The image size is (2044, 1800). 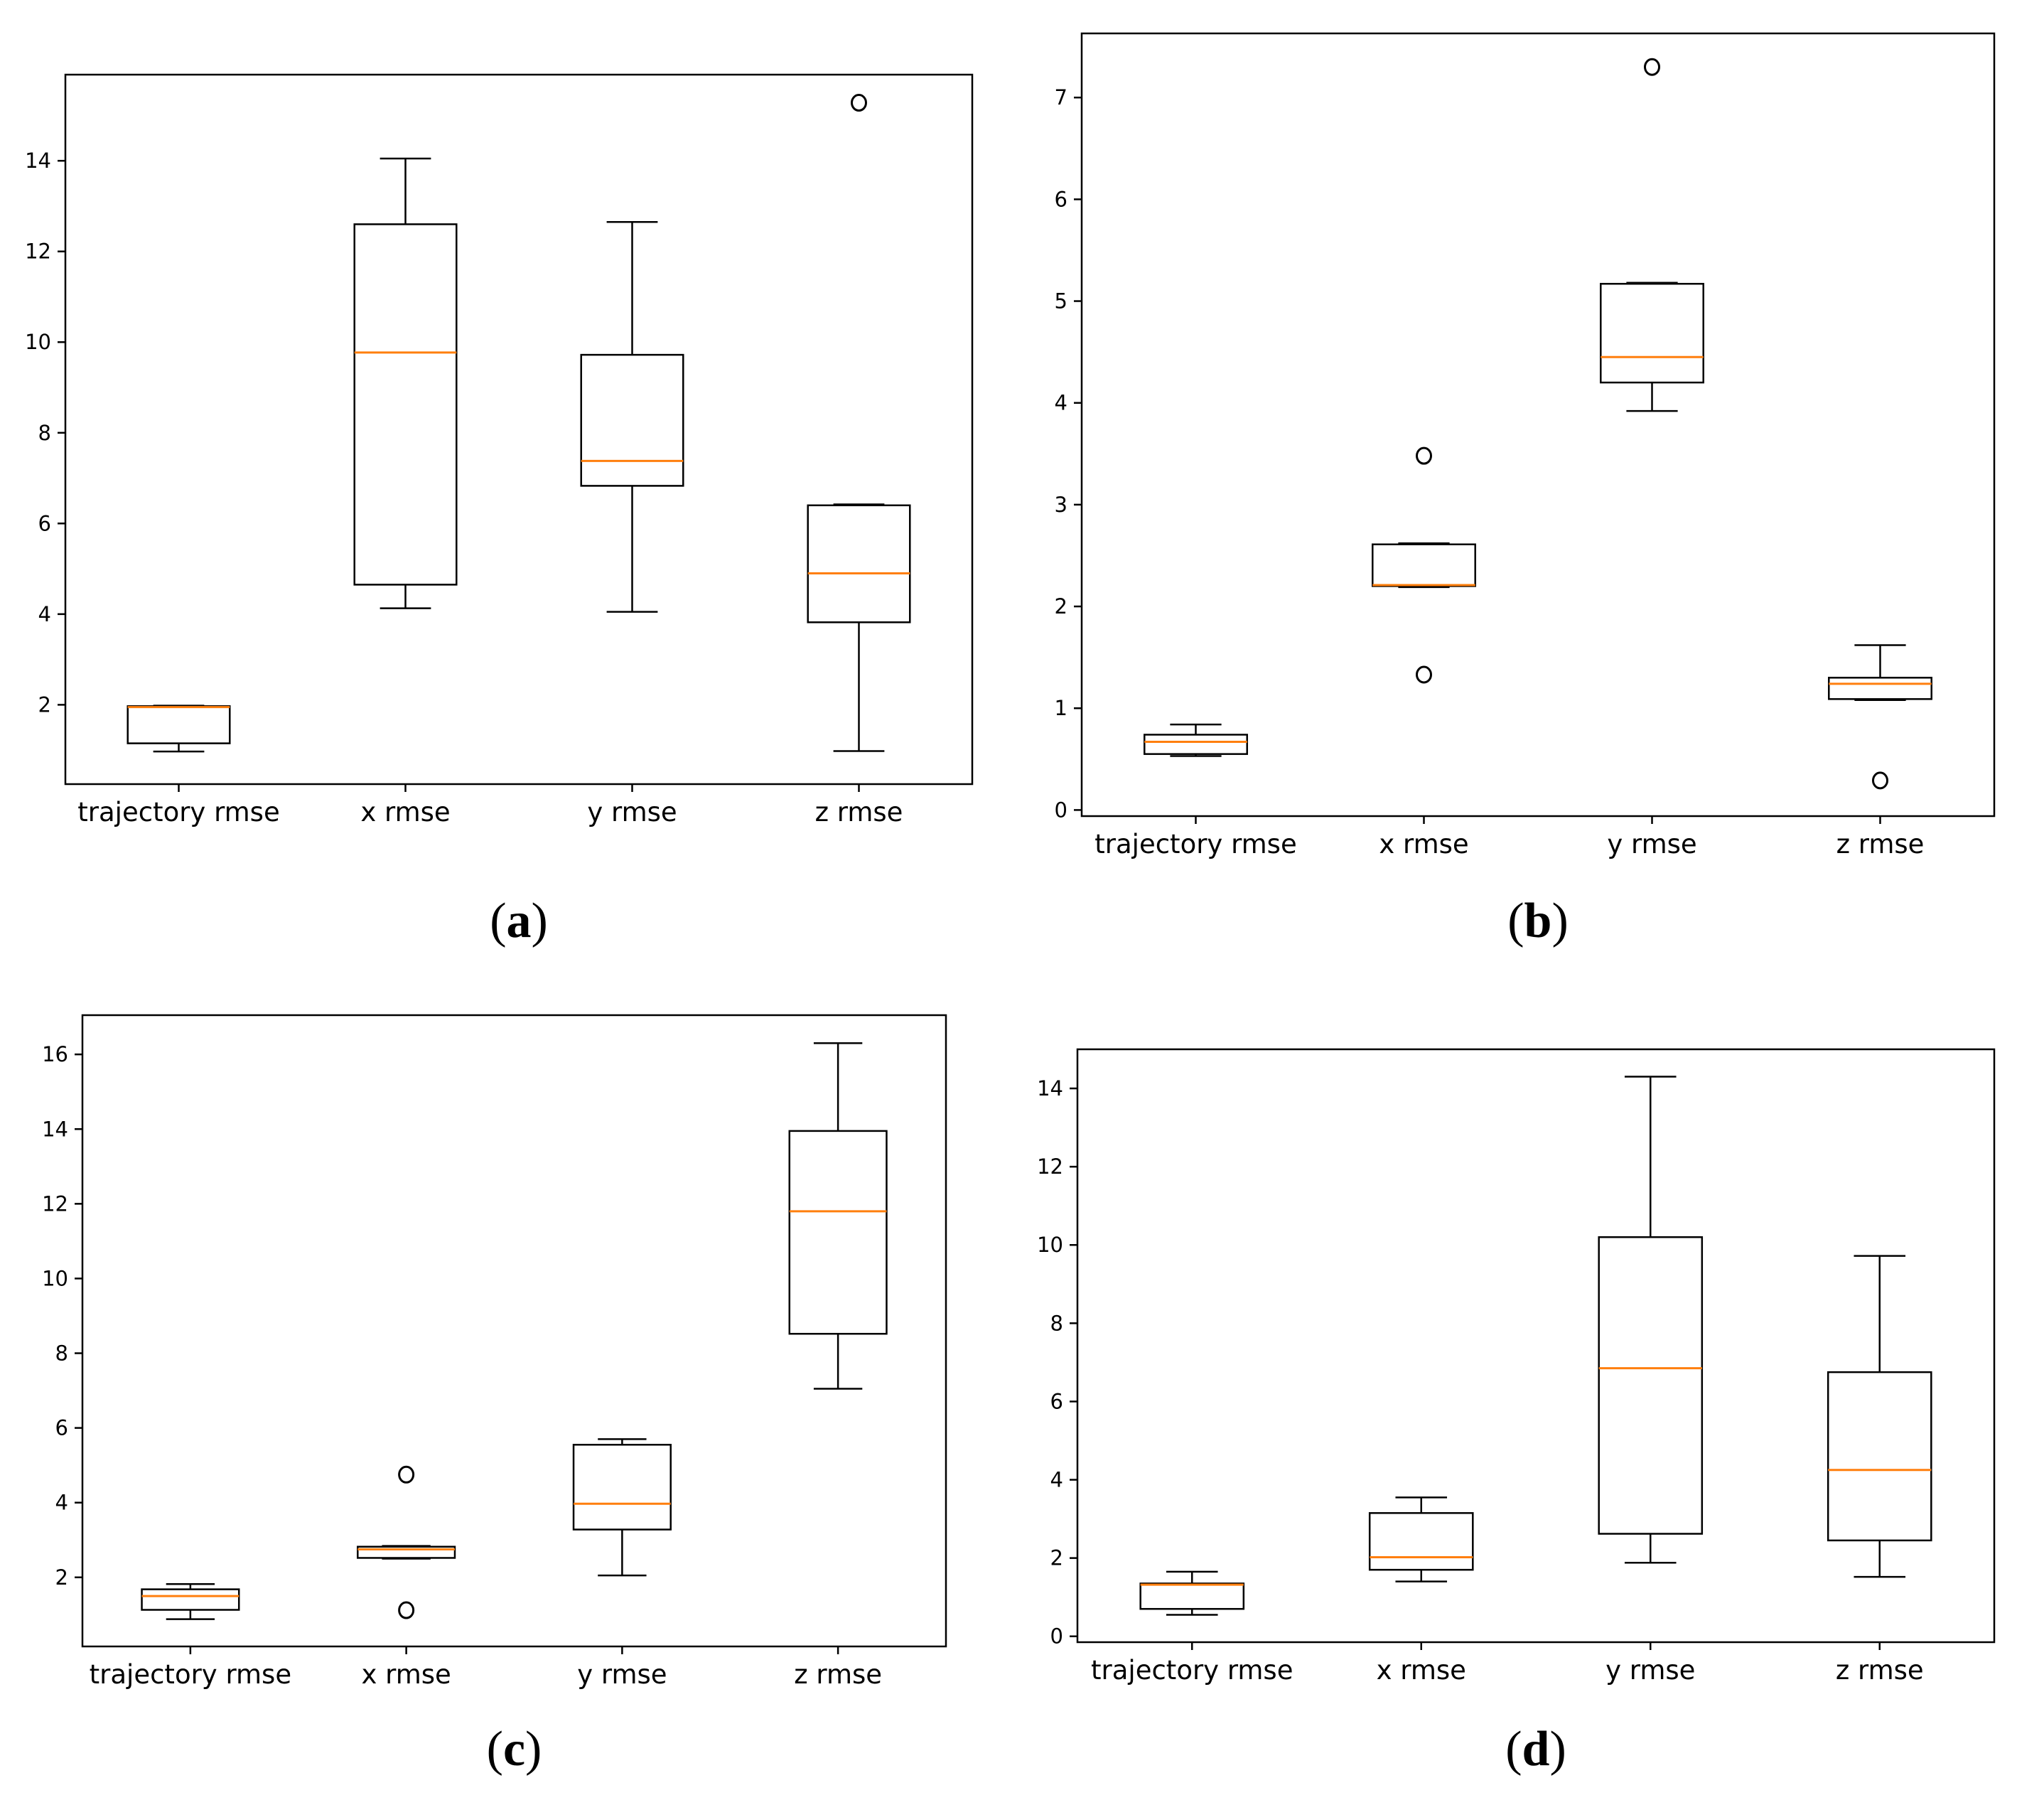 I want to click on panel-label: (d), so click(x=1535, y=1750).